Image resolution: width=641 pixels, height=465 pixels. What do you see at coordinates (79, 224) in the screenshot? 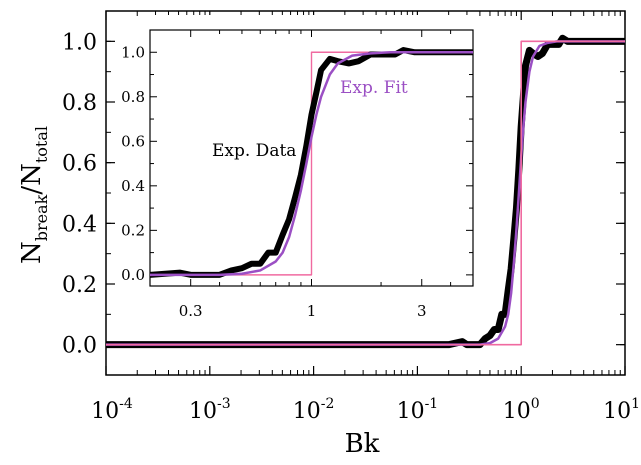
I see `main-y-tick-label: 0.4` at bounding box center [79, 224].